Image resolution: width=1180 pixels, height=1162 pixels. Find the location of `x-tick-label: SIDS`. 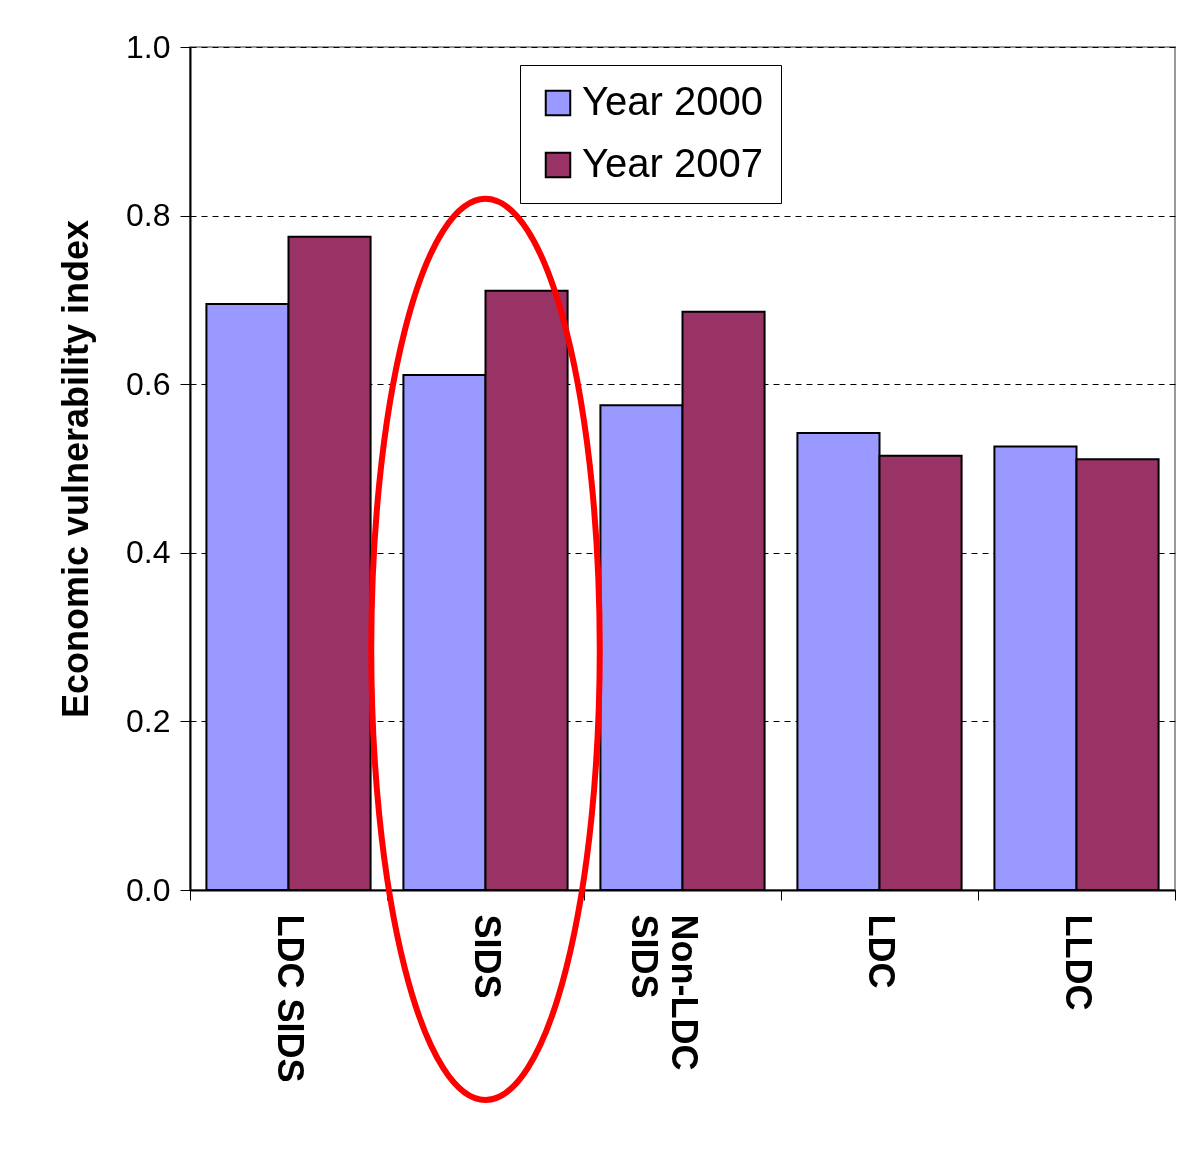

x-tick-label: SIDS is located at coordinates (487, 956).